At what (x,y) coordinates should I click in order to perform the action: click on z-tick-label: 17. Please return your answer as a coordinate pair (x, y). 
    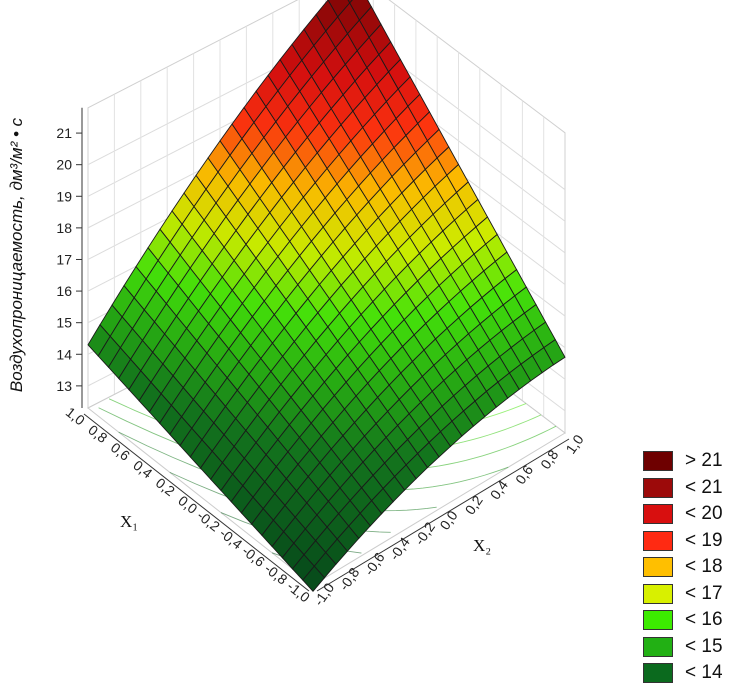
    Looking at the image, I should click on (64, 259).